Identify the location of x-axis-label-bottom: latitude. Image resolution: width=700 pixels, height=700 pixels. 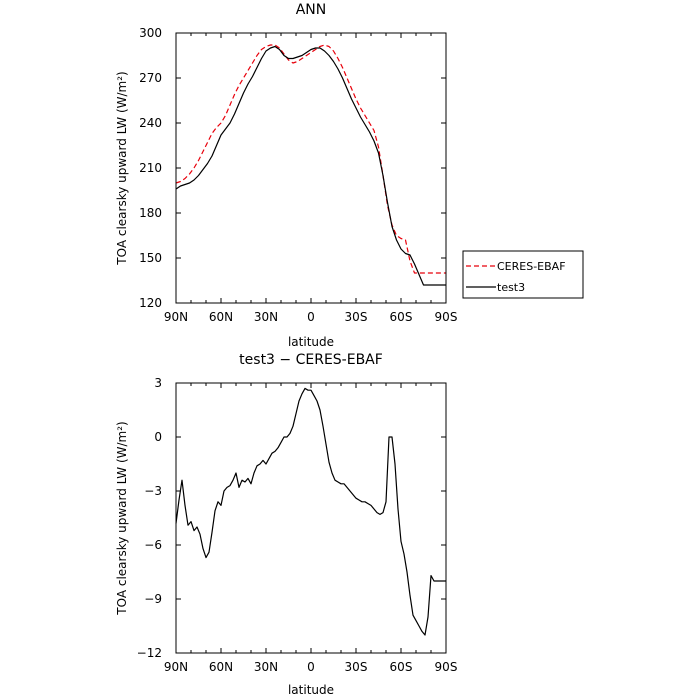
(311, 690).